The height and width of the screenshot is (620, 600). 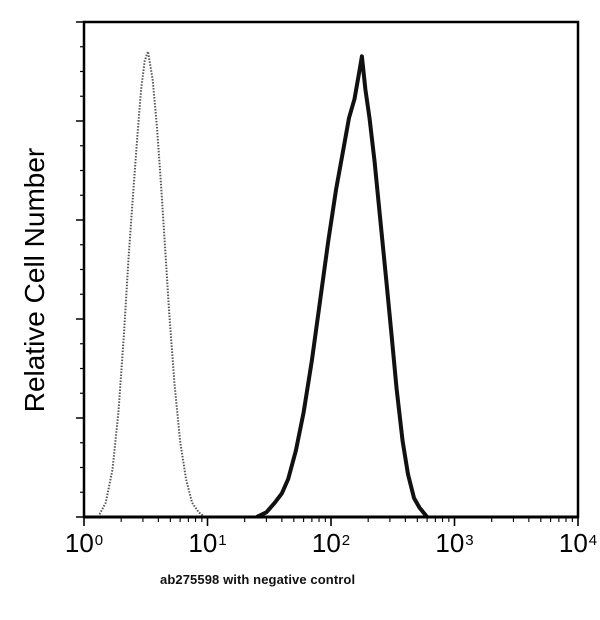 I want to click on x-tick-label: 101, so click(x=207, y=543).